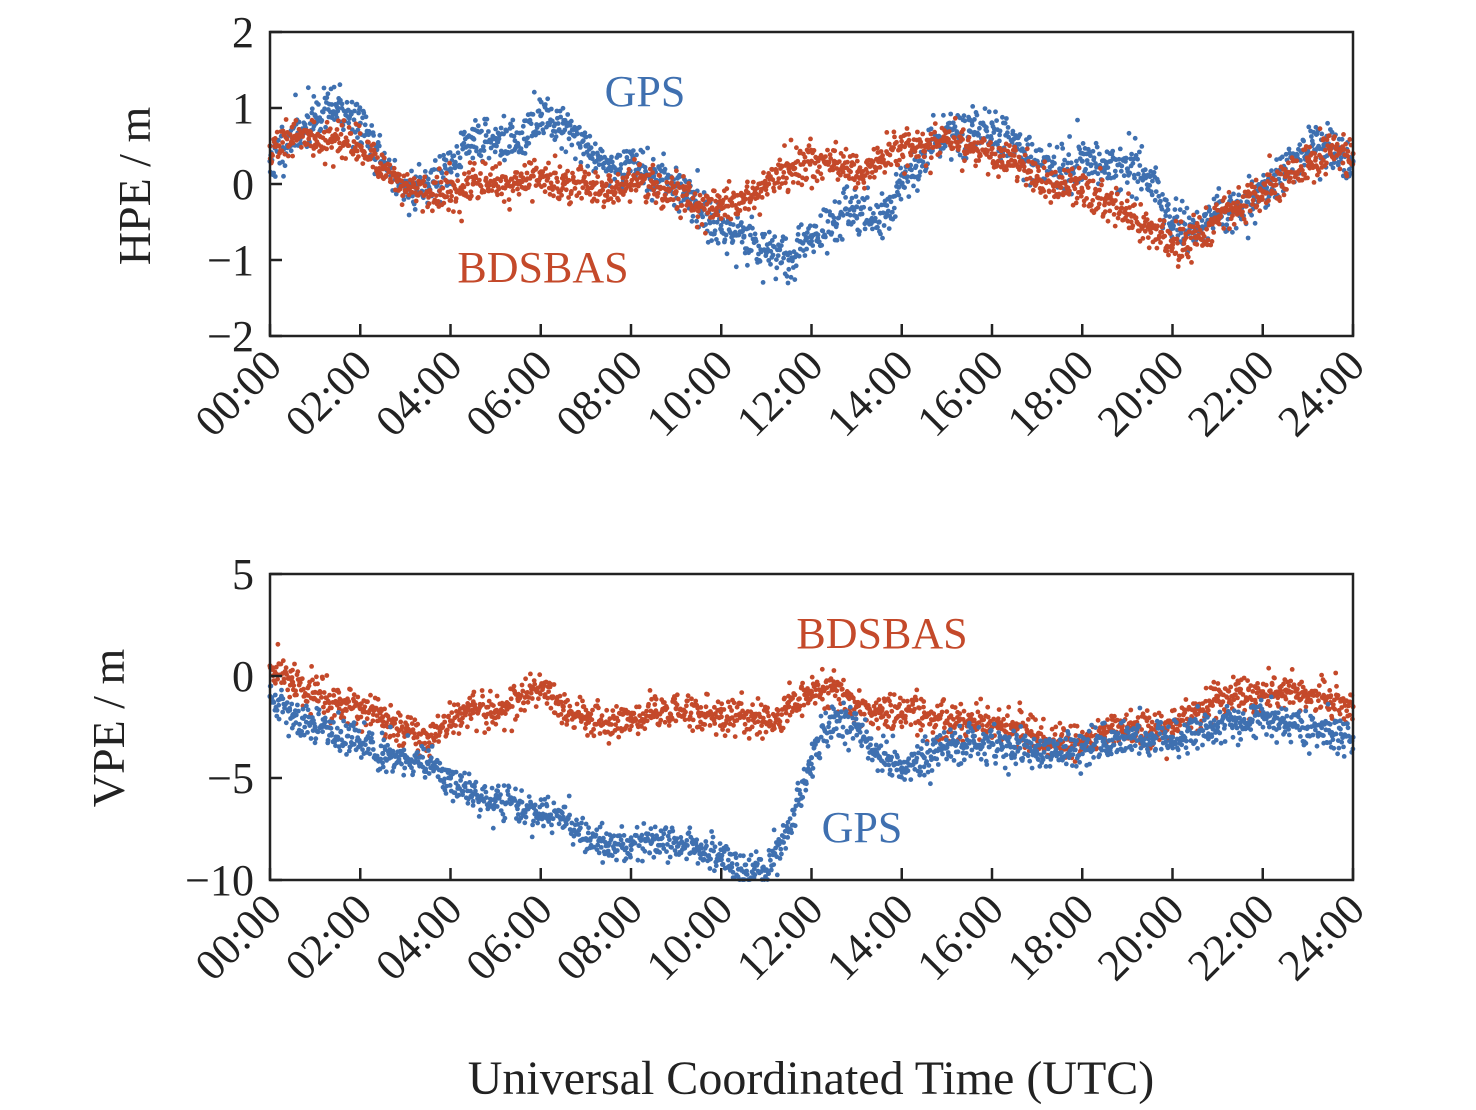  What do you see at coordinates (1141, 393) in the screenshot?
I see `hpe-x-tick-label: 20:00` at bounding box center [1141, 393].